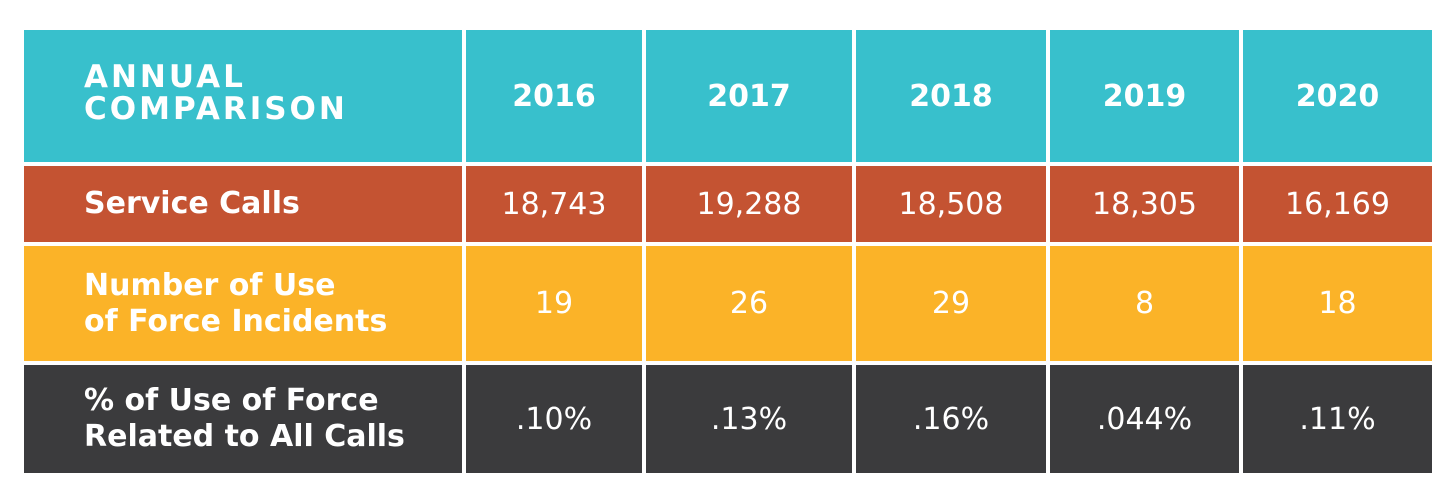  I want to click on table-title-cell: ANNUAL COMPARISON, so click(243, 96).